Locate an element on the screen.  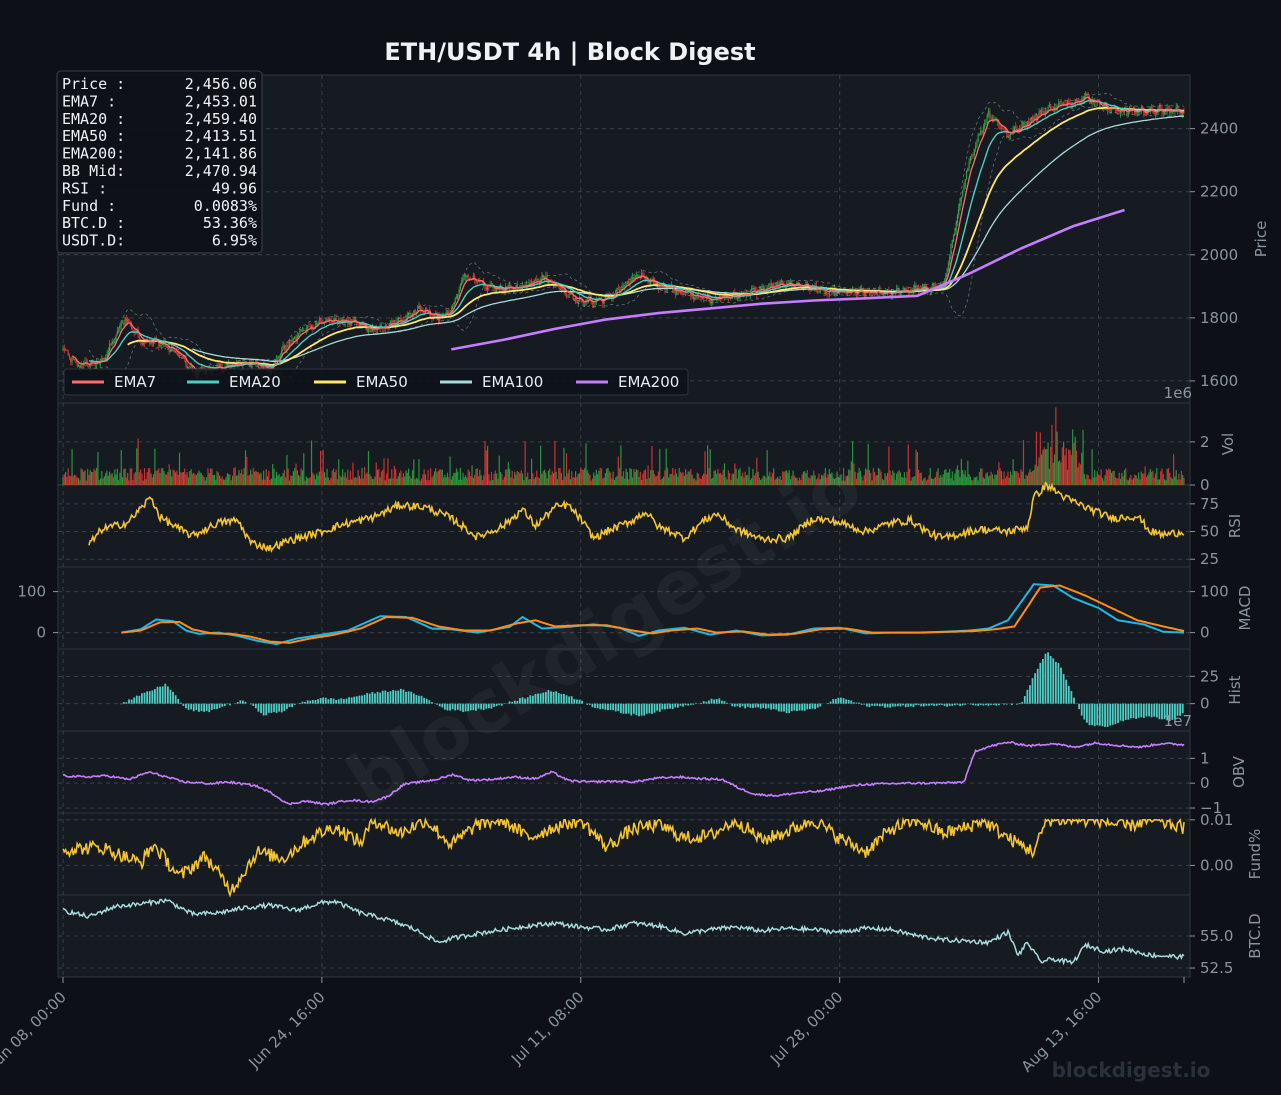
info-label: Price : is located at coordinates (93, 84).